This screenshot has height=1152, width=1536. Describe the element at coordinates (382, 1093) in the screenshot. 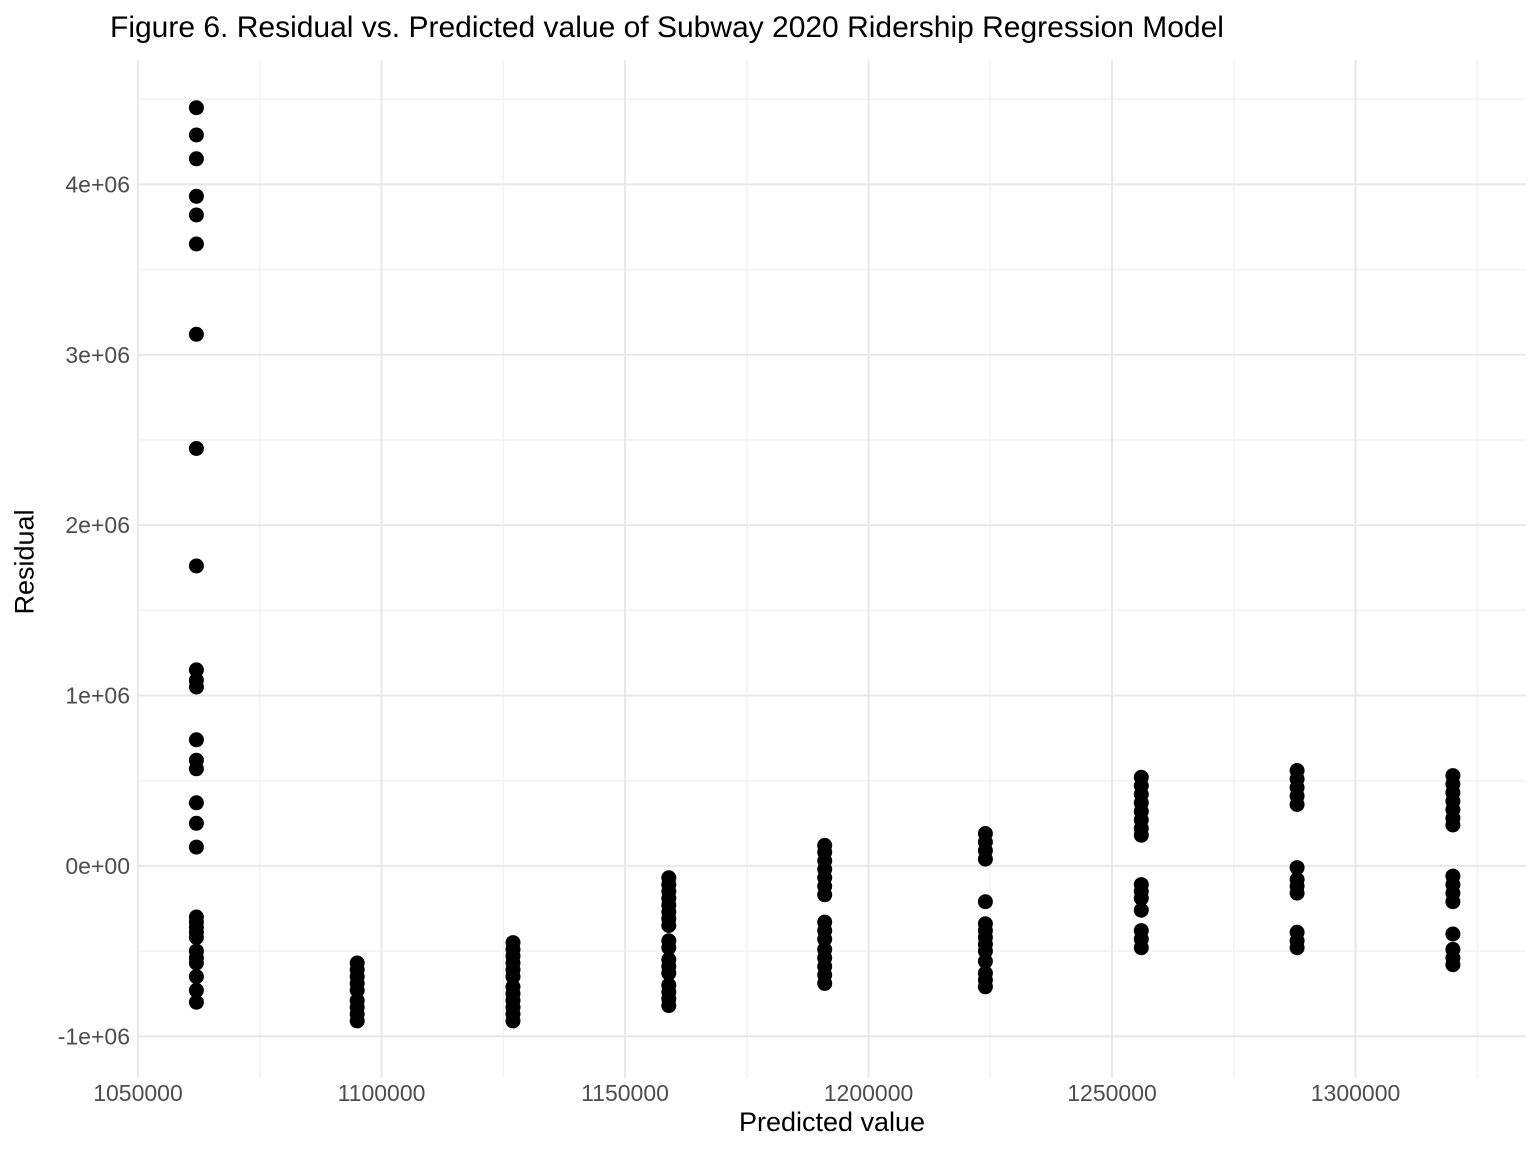

I see `x-tick-label: 1100000` at that location.